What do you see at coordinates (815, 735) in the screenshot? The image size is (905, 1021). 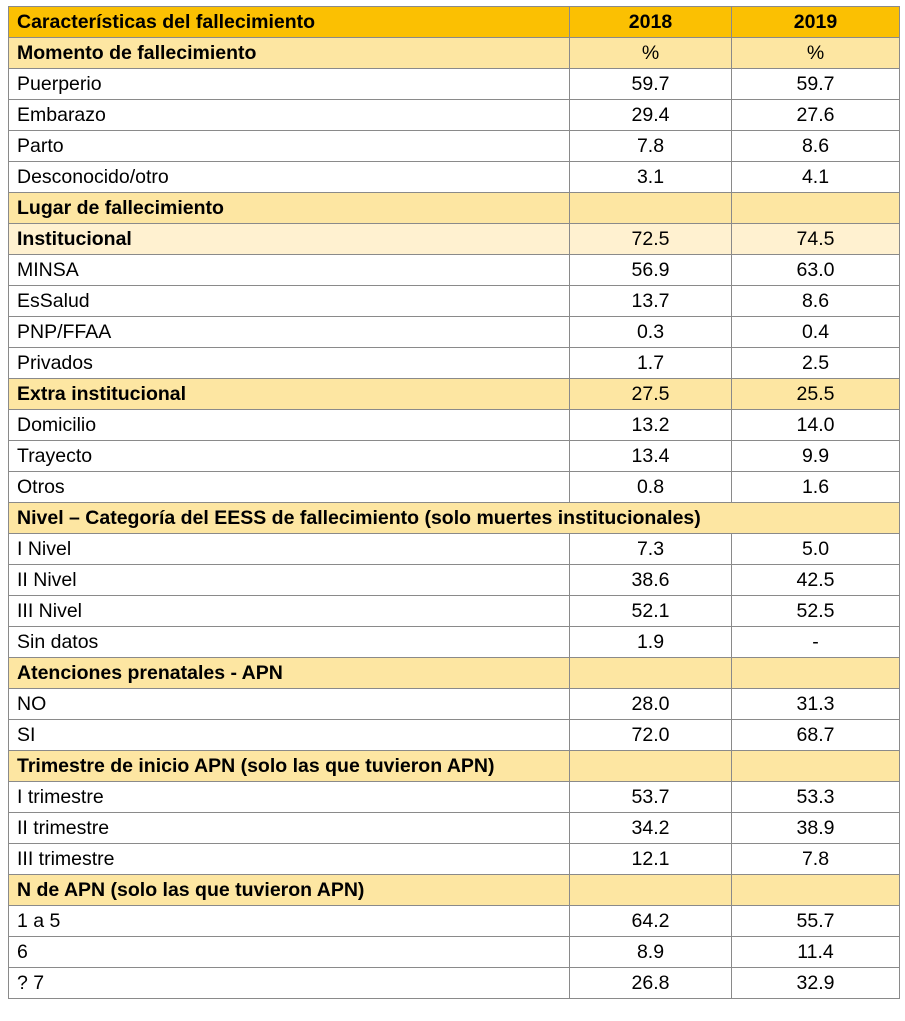 I see `value-2019: 68.7` at bounding box center [815, 735].